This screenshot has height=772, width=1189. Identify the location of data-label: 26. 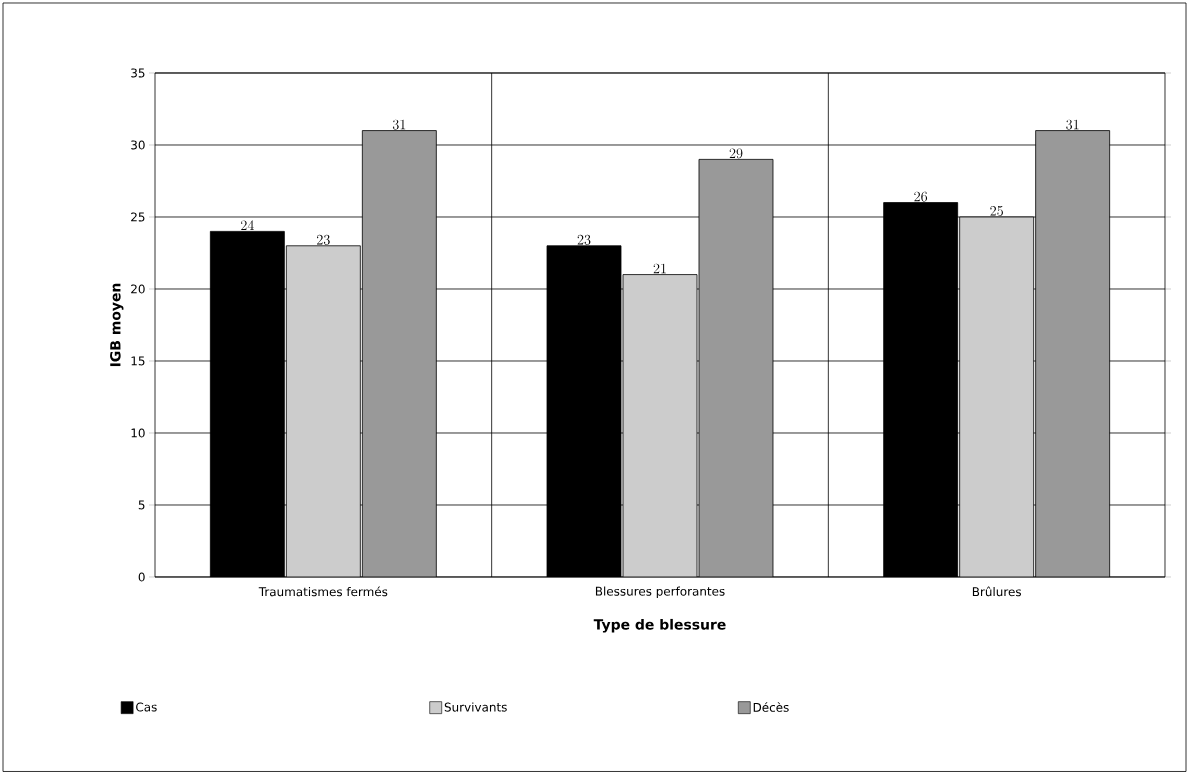
(921, 196).